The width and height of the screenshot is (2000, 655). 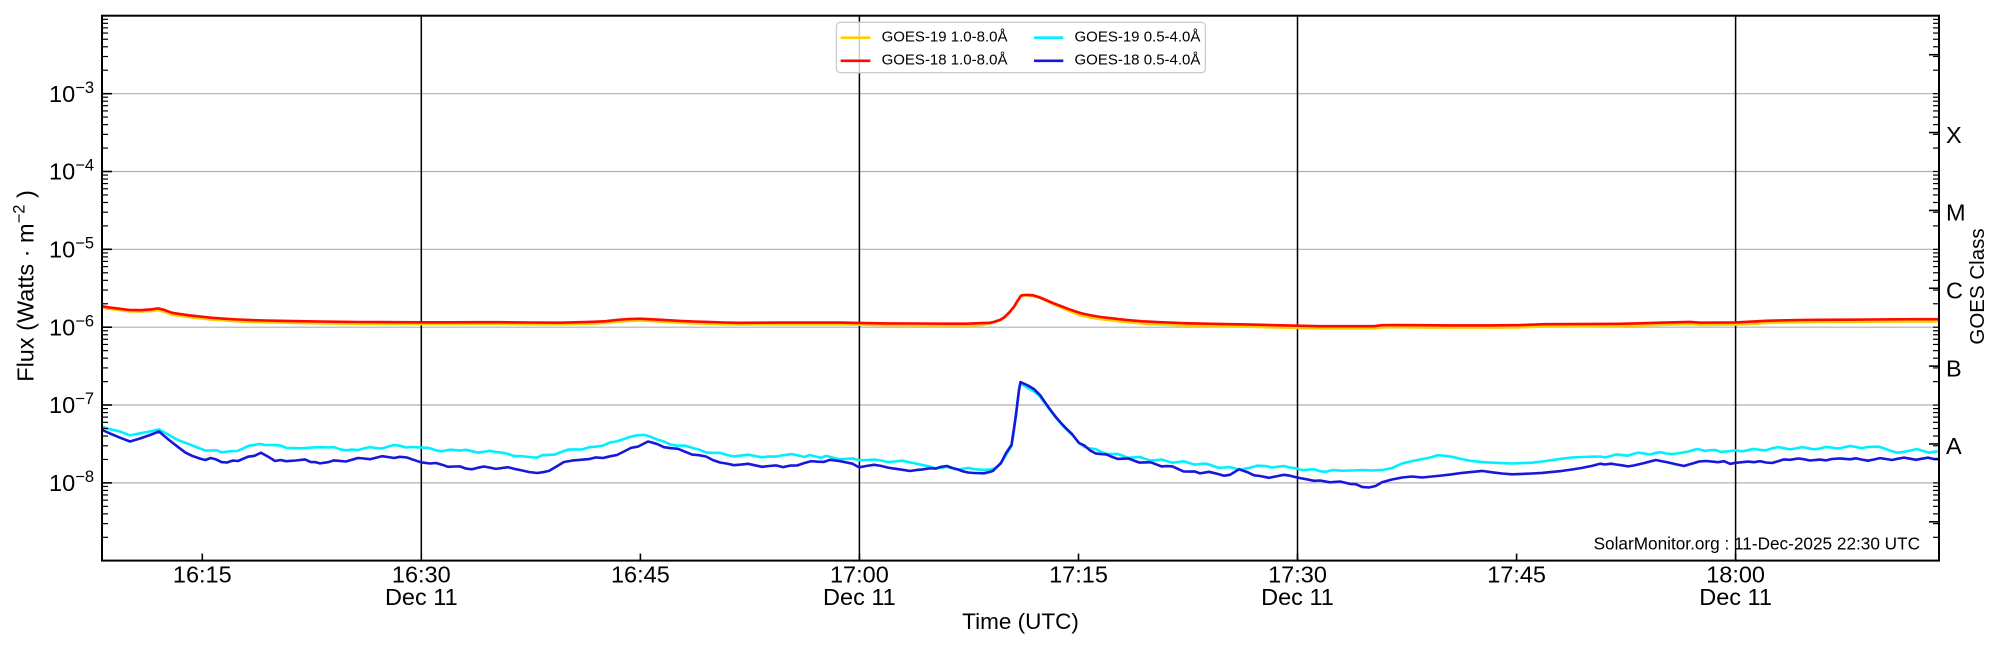 What do you see at coordinates (1078, 575) in the screenshot?
I see `svg-text: 17:15` at bounding box center [1078, 575].